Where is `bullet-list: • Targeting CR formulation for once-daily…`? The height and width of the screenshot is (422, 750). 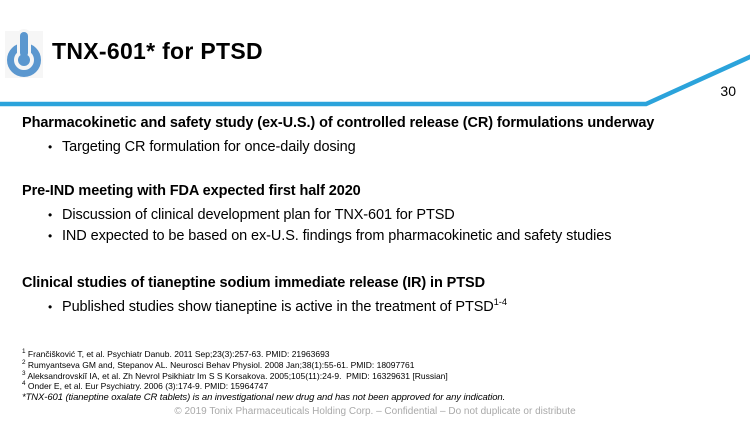 bullet-list: • Targeting CR formulation for once-daily… is located at coordinates (379, 147).